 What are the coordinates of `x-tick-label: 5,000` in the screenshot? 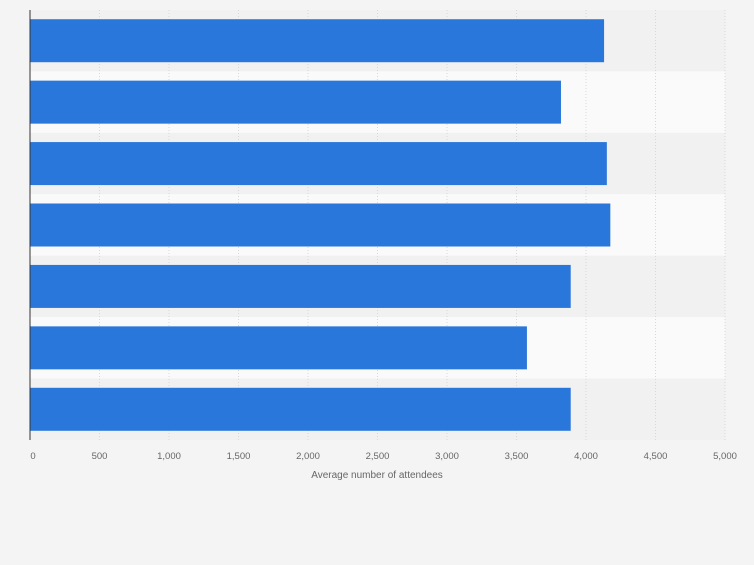 It's located at (725, 456).